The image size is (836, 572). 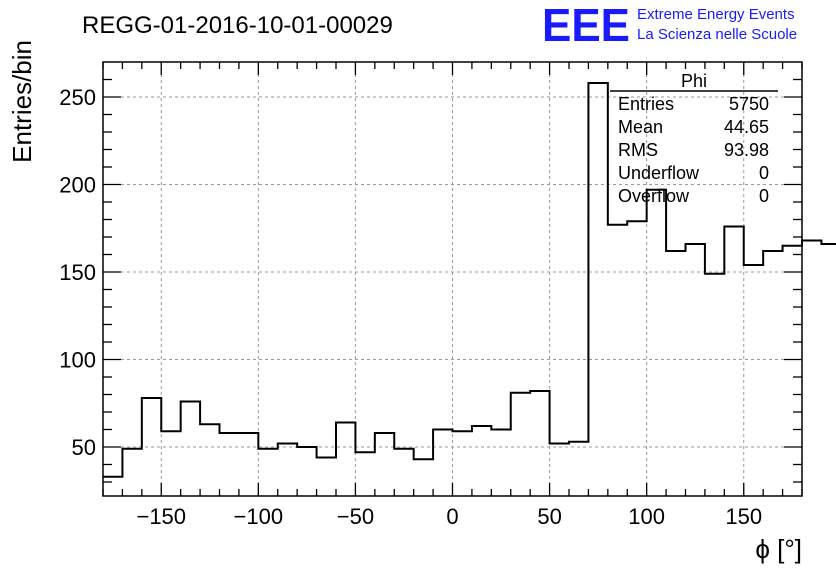 What do you see at coordinates (778, 549) in the screenshot?
I see `x-axis-label: ϕ [°]` at bounding box center [778, 549].